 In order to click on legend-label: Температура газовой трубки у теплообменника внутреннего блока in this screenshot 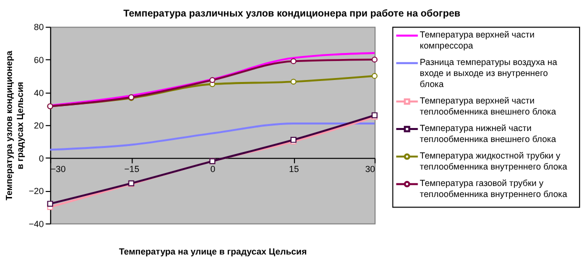, I will do `click(494, 188)`.